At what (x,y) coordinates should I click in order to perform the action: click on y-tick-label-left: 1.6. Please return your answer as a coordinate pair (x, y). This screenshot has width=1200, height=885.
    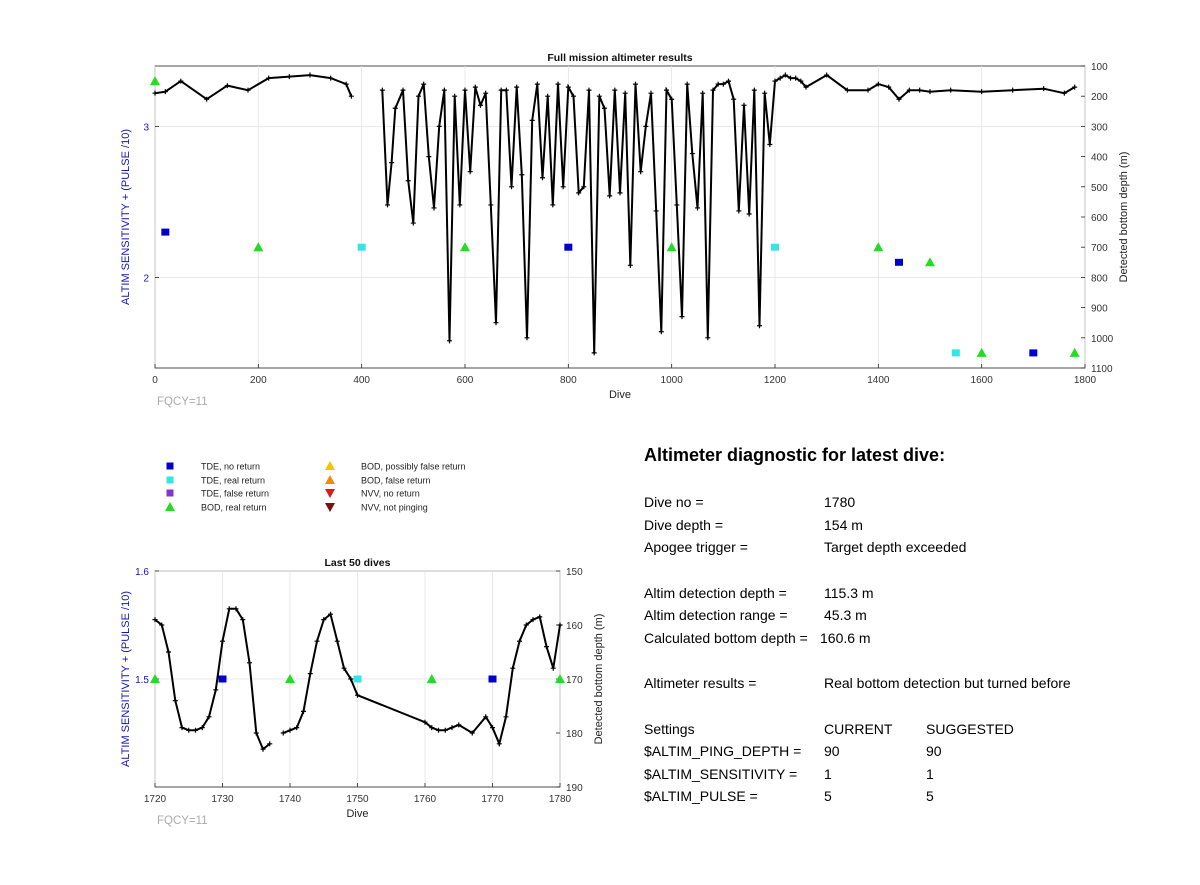
    Looking at the image, I should click on (142, 572).